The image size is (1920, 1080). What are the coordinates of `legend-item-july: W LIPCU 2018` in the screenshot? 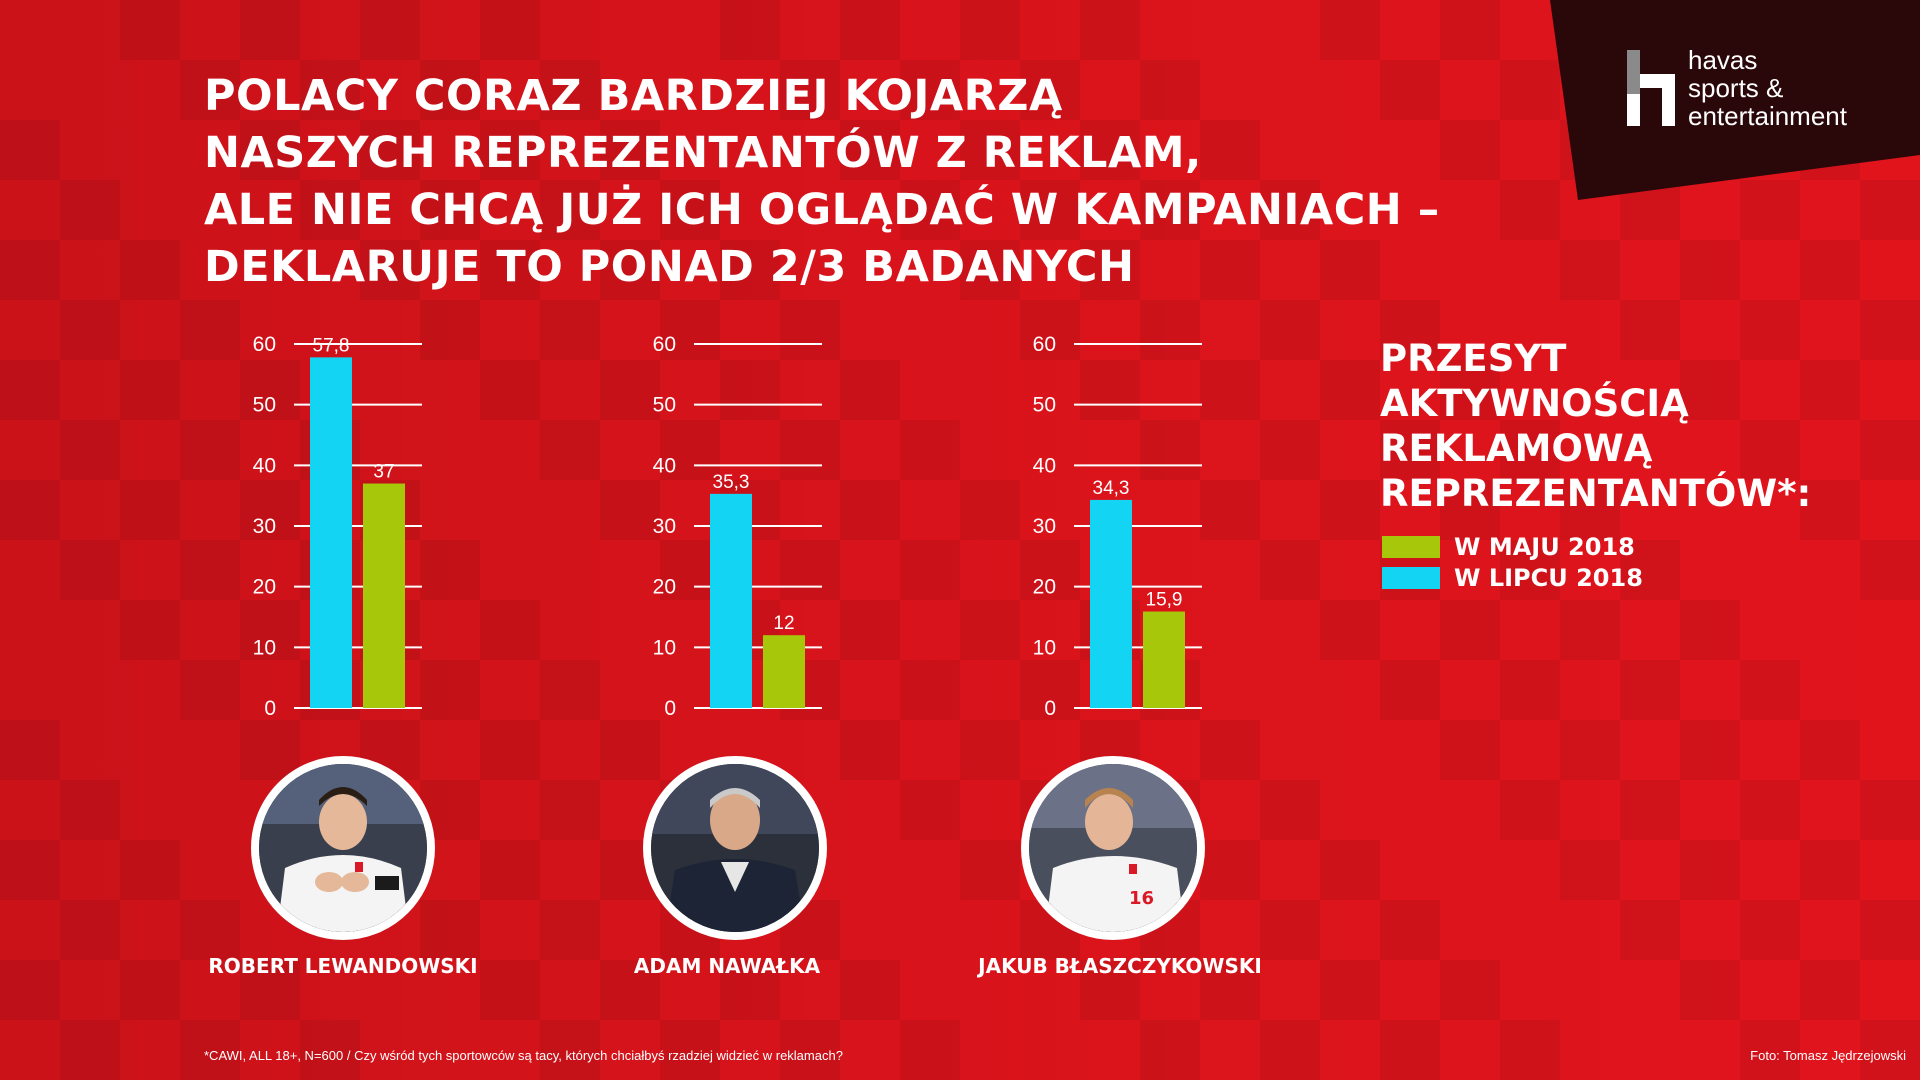 It's located at (1512, 578).